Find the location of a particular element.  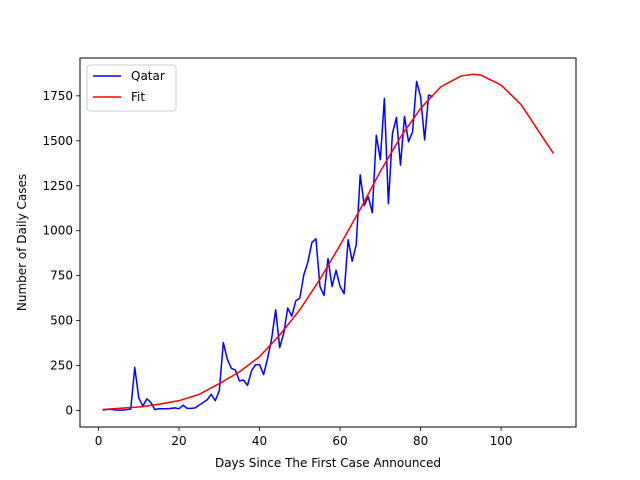

y-axis-label: Number of Daily Cases is located at coordinates (22, 242).